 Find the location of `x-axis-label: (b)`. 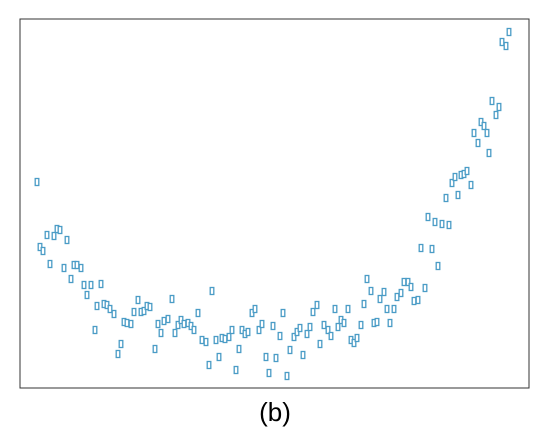

x-axis-label: (b) is located at coordinates (275, 412).